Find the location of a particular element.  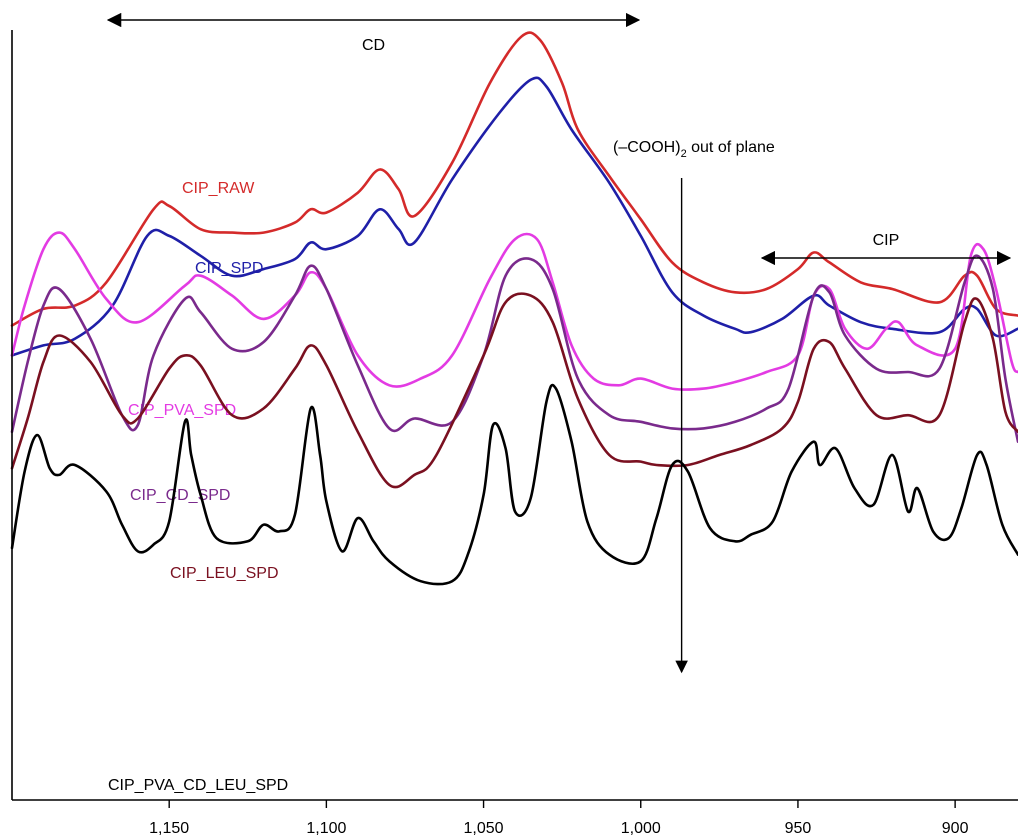

x-tick-label: 900 is located at coordinates (955, 828).